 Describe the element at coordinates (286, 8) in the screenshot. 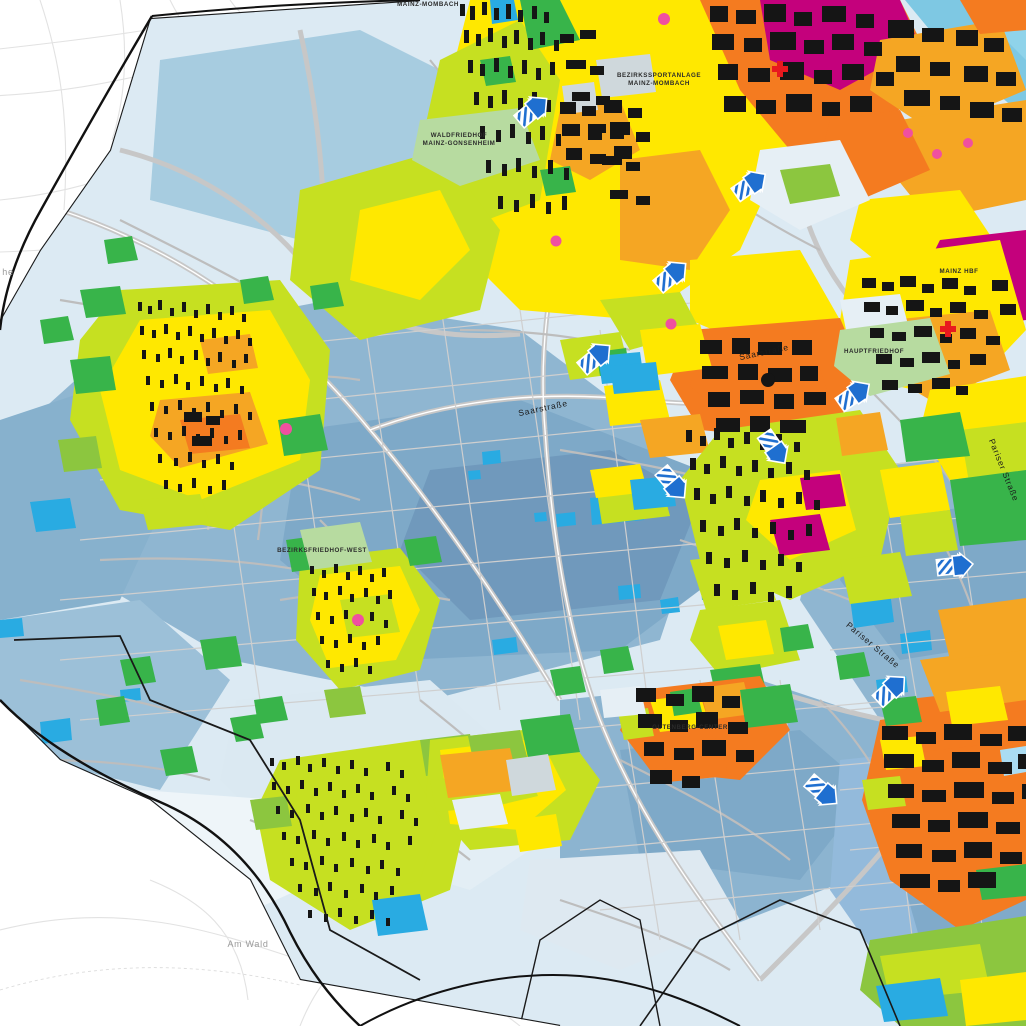

I see `boundary-north` at that location.